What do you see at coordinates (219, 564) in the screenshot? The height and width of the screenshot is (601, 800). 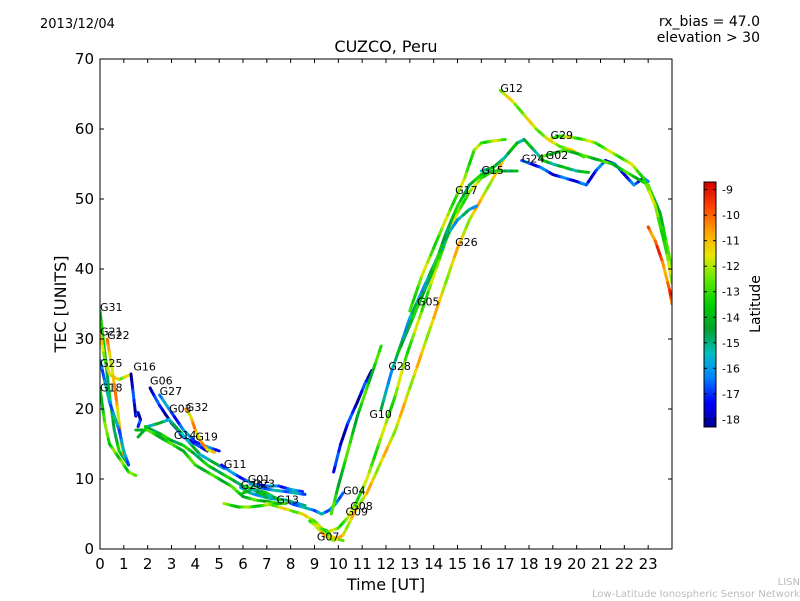 I see `x-tick-label: 5` at bounding box center [219, 564].